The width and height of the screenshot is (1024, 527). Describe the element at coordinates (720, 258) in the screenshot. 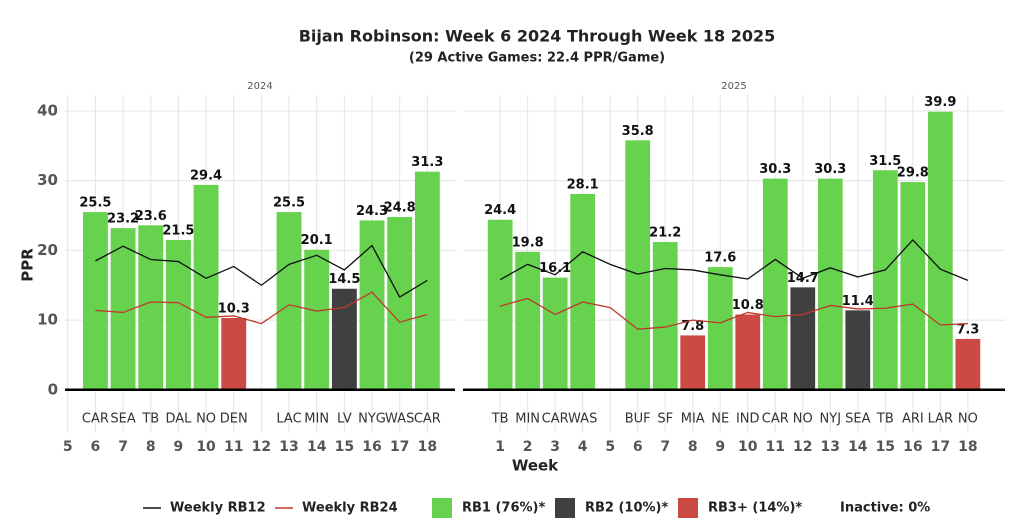

I see `value-label: 17.6` at that location.